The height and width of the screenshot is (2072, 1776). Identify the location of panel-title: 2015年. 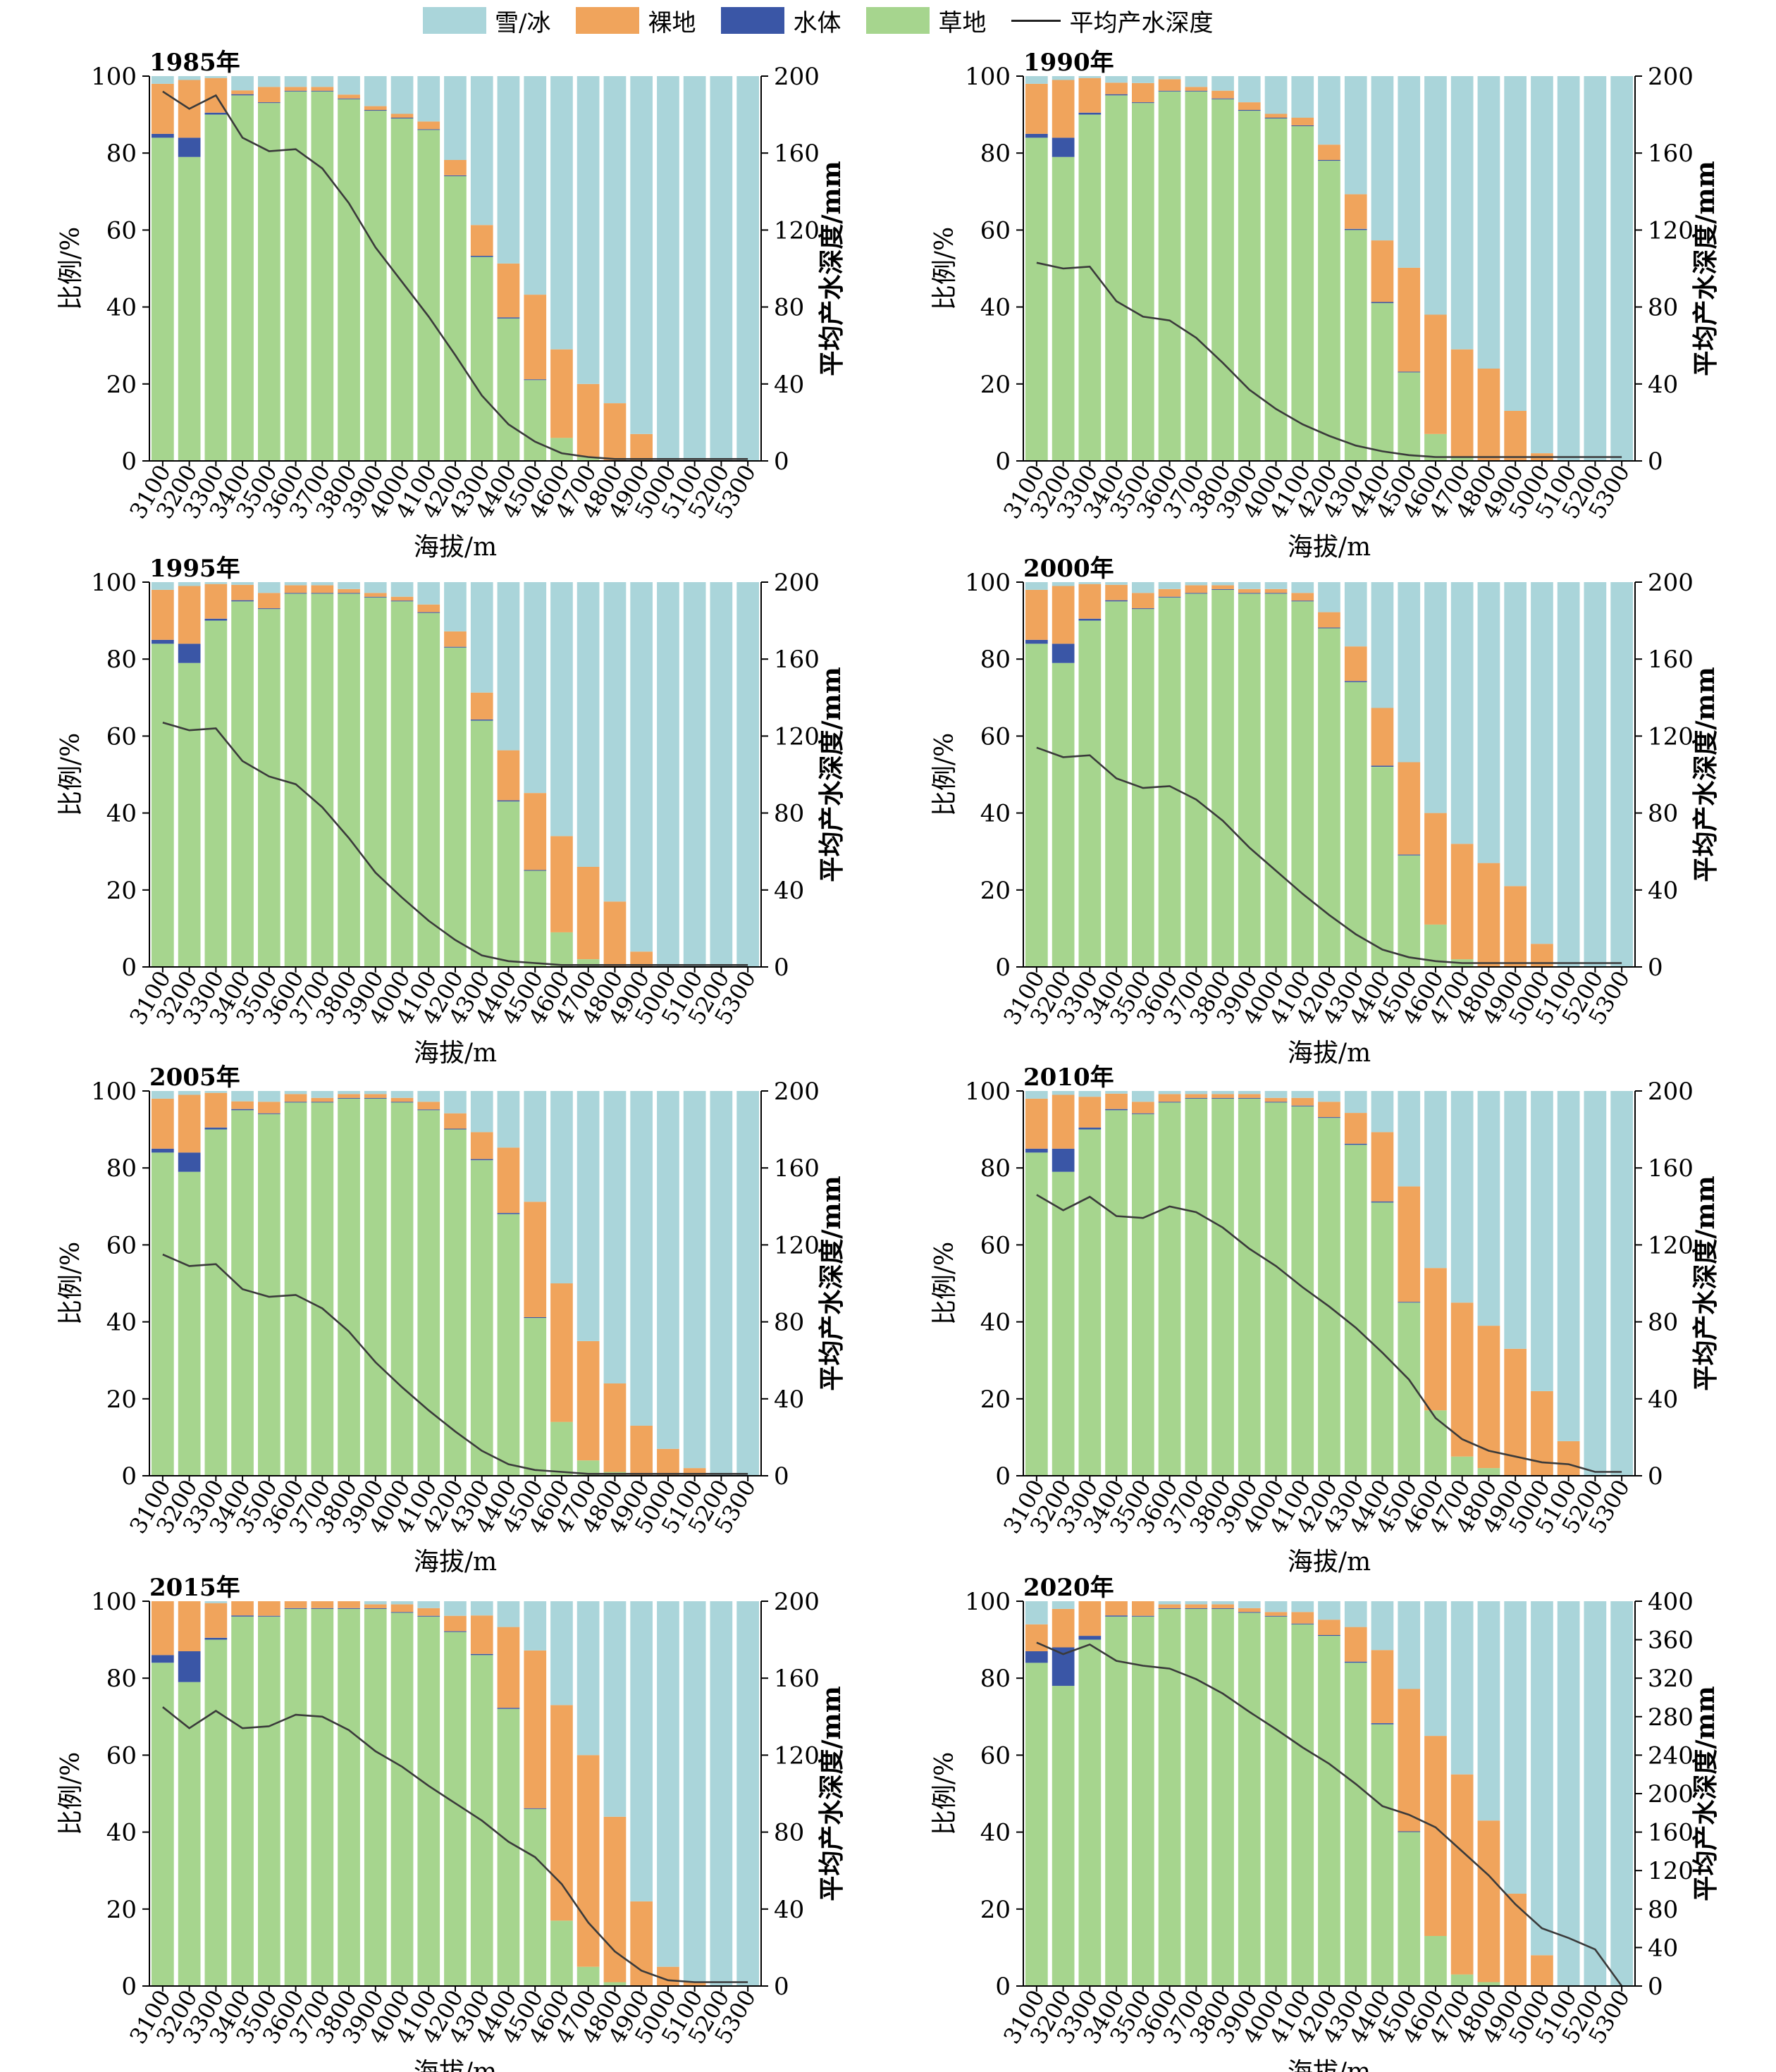
(195, 1588).